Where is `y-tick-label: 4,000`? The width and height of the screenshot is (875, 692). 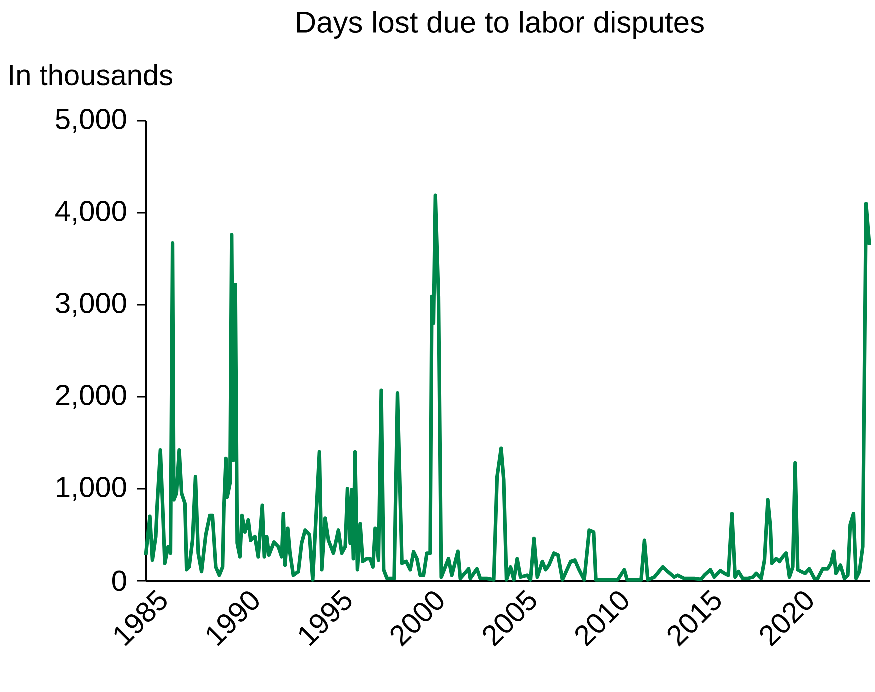 y-tick-label: 4,000 is located at coordinates (91, 213).